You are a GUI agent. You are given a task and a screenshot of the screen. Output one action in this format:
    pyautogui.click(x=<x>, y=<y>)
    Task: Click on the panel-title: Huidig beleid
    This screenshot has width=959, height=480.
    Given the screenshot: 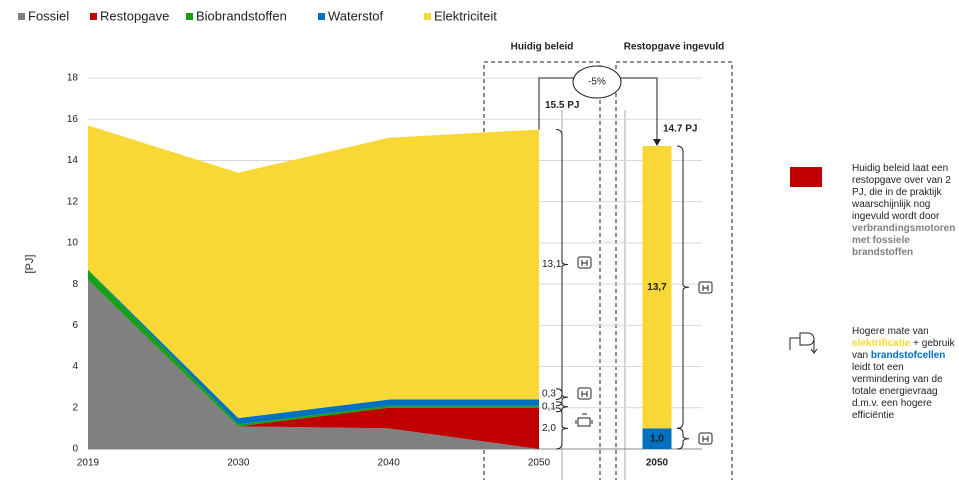 What is the action you would take?
    pyautogui.click(x=542, y=47)
    